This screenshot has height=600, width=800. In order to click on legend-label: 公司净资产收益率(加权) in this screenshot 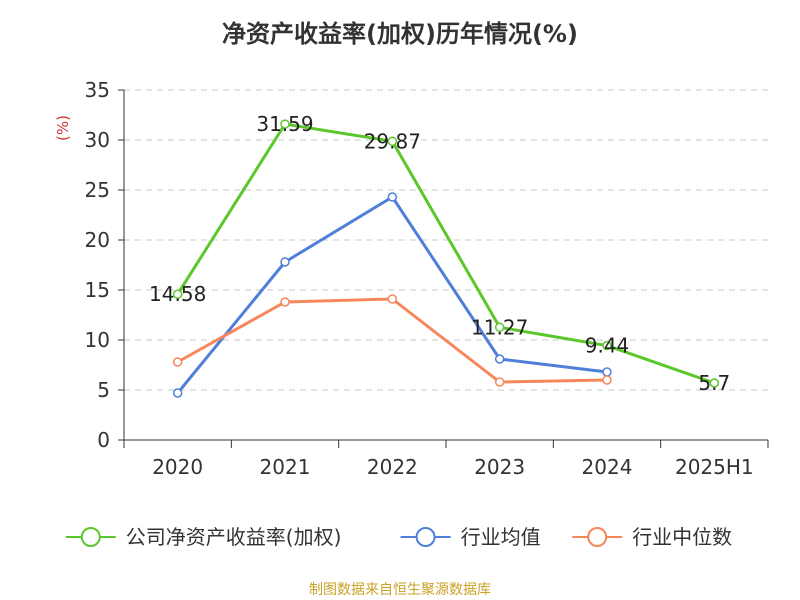, I will do `click(234, 537)`.